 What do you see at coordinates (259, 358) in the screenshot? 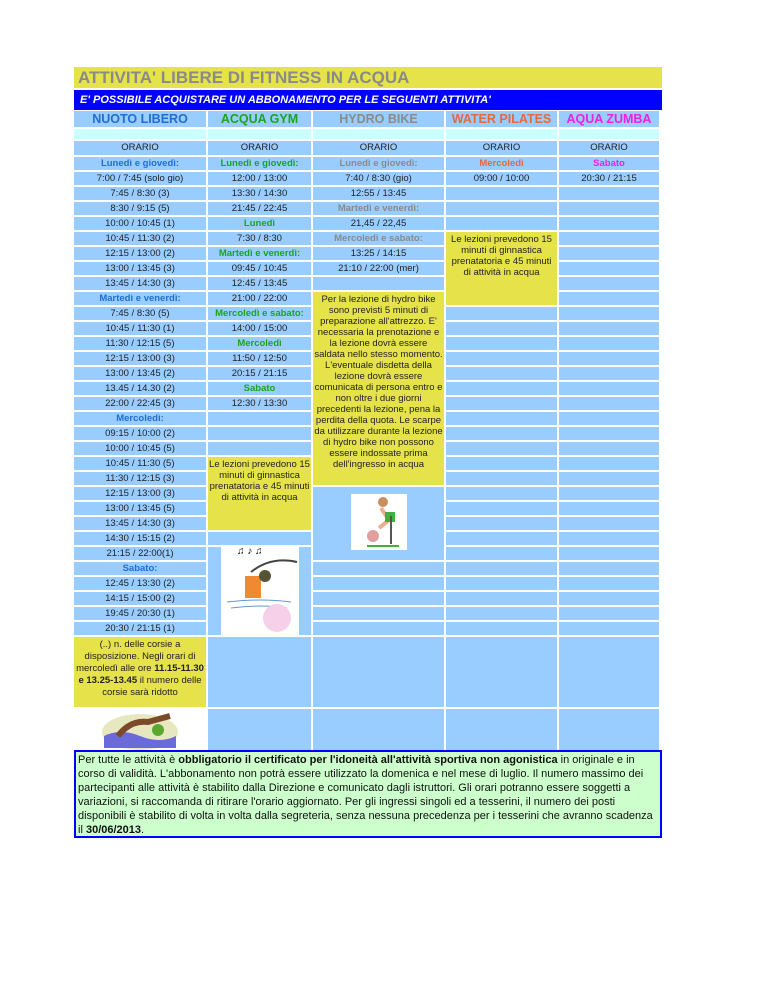
I see `schedule-time: 11:50 / 12:50` at bounding box center [259, 358].